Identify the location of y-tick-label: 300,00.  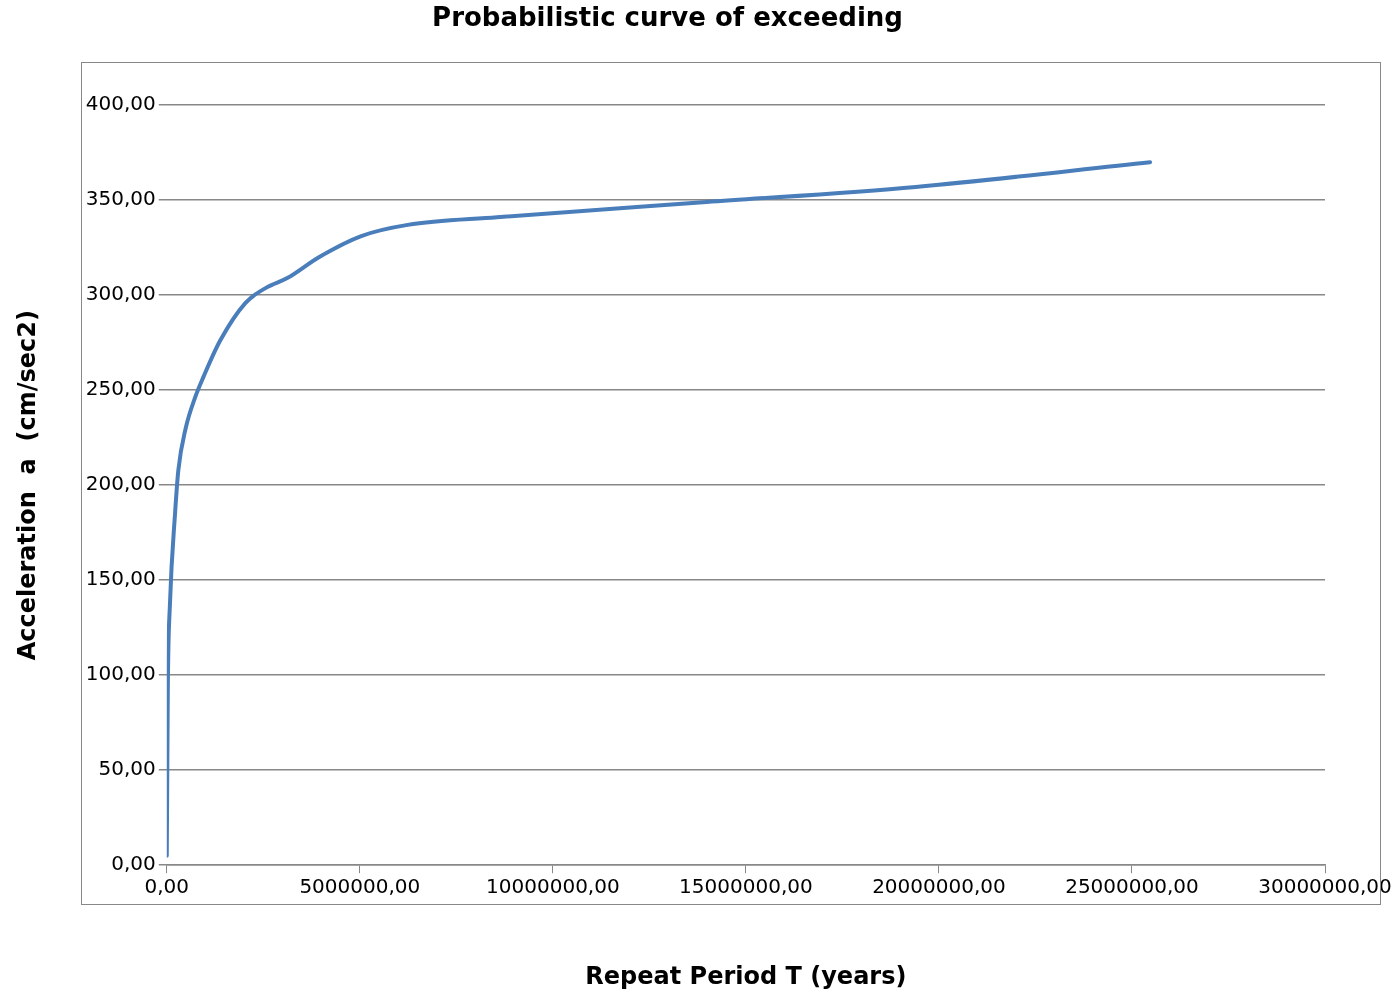
(120, 293).